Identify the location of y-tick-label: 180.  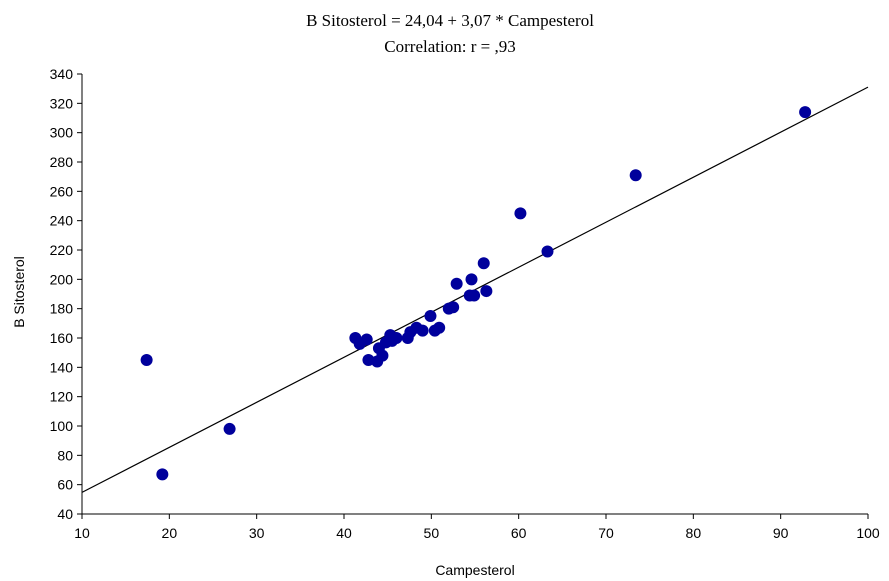
(62, 309).